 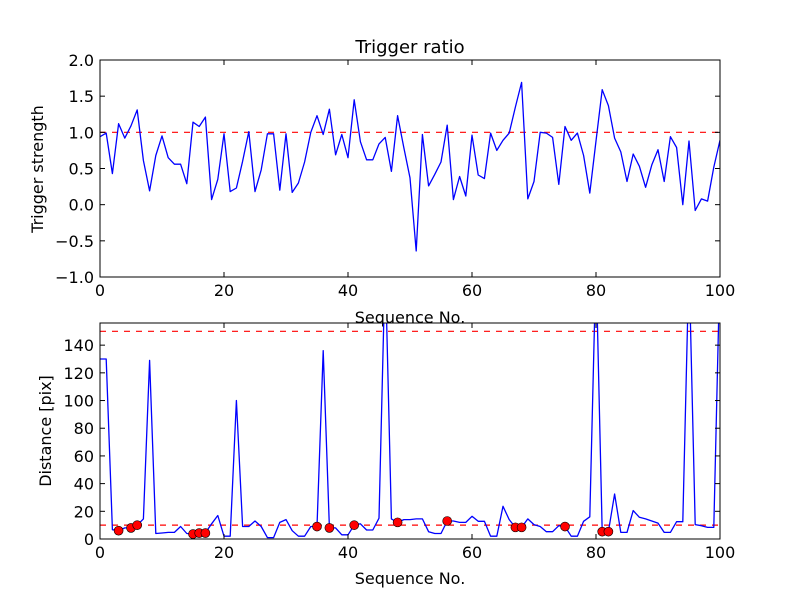 What do you see at coordinates (78, 345) in the screenshot?
I see `y-tick-label: 140` at bounding box center [78, 345].